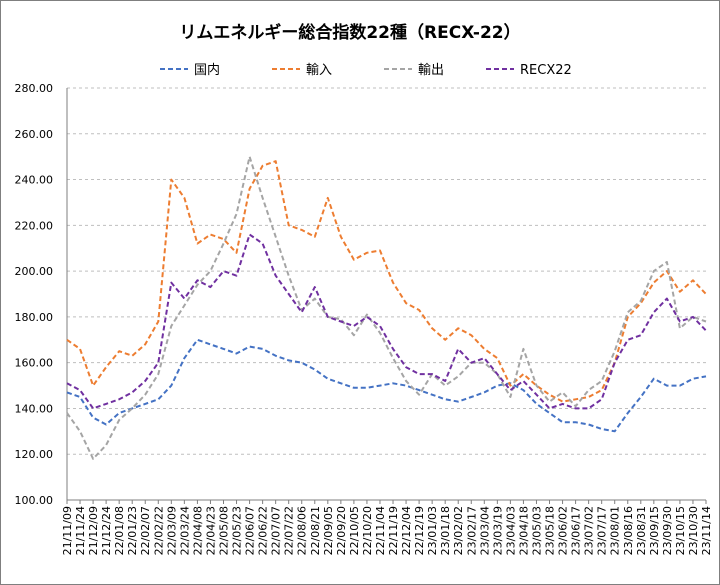 The height and width of the screenshot is (585, 720). Describe the element at coordinates (589, 530) in the screenshot. I see `x-tick-label: 23/07/02` at that location.